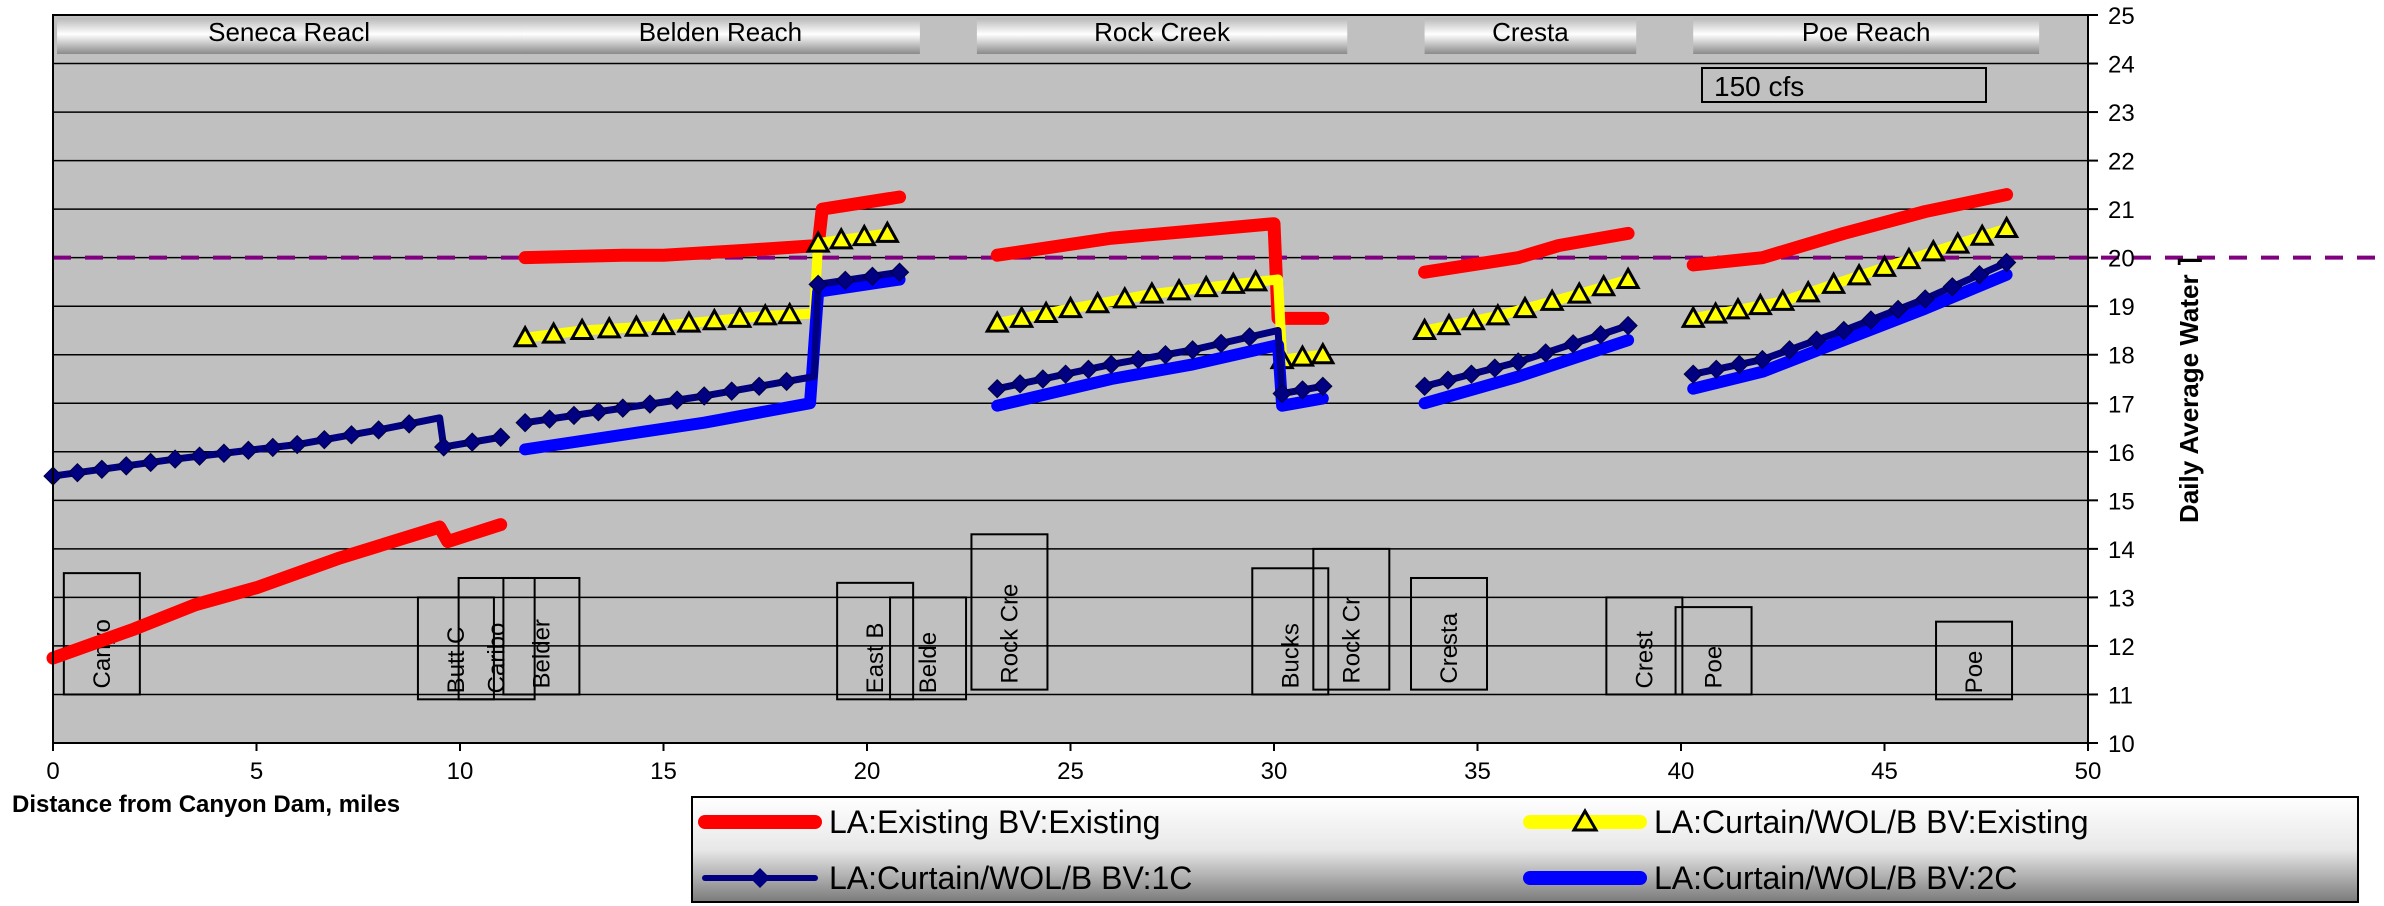 Image resolution: width=2384 pixels, height=906 pixels. I want to click on reach-label: Rock Creek, so click(1162, 35).